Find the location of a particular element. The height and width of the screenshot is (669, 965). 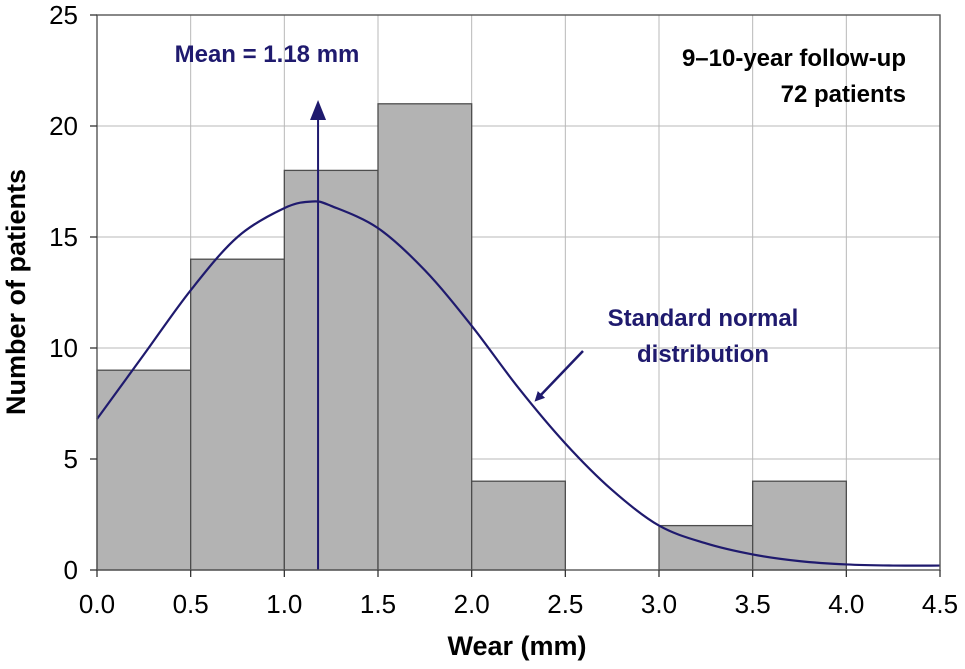

x-tick-label: 0.0 is located at coordinates (97, 604).